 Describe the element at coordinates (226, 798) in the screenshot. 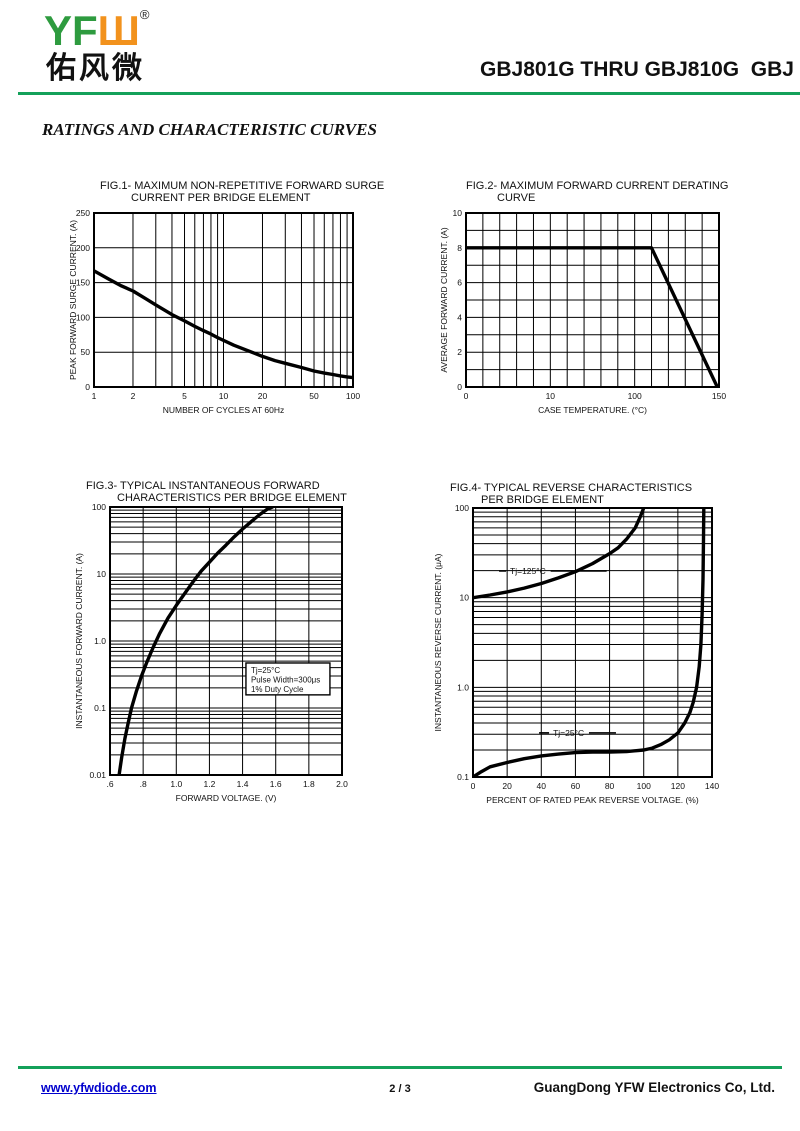

I see `f3-x-axis-title: FORWARD VOLTAGE. (V)` at that location.